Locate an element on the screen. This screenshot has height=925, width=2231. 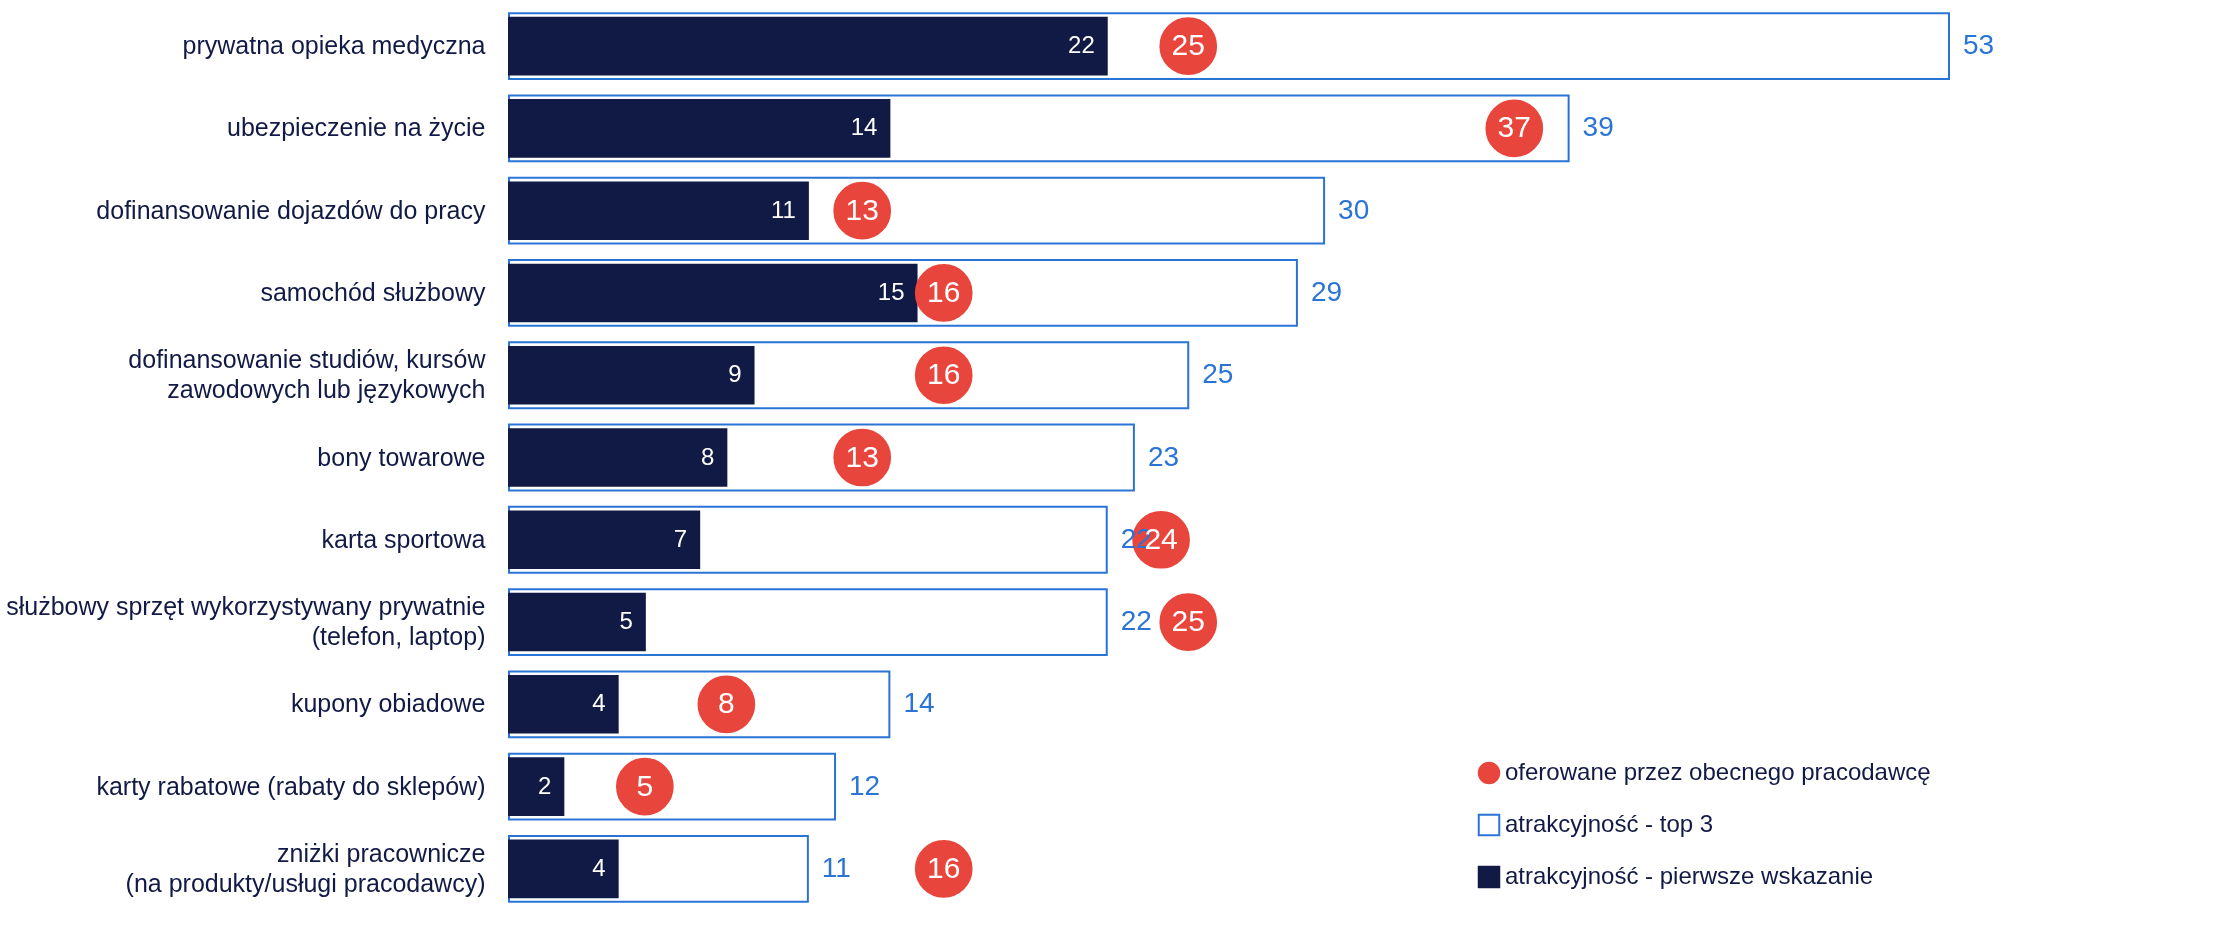
data-label: 9 is located at coordinates (735, 374).